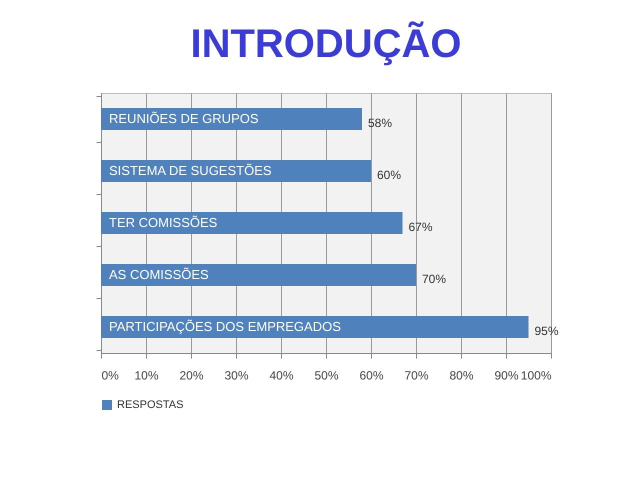 Image resolution: width=640 pixels, height=480 pixels. I want to click on x-tick-label: 0%, so click(111, 375).